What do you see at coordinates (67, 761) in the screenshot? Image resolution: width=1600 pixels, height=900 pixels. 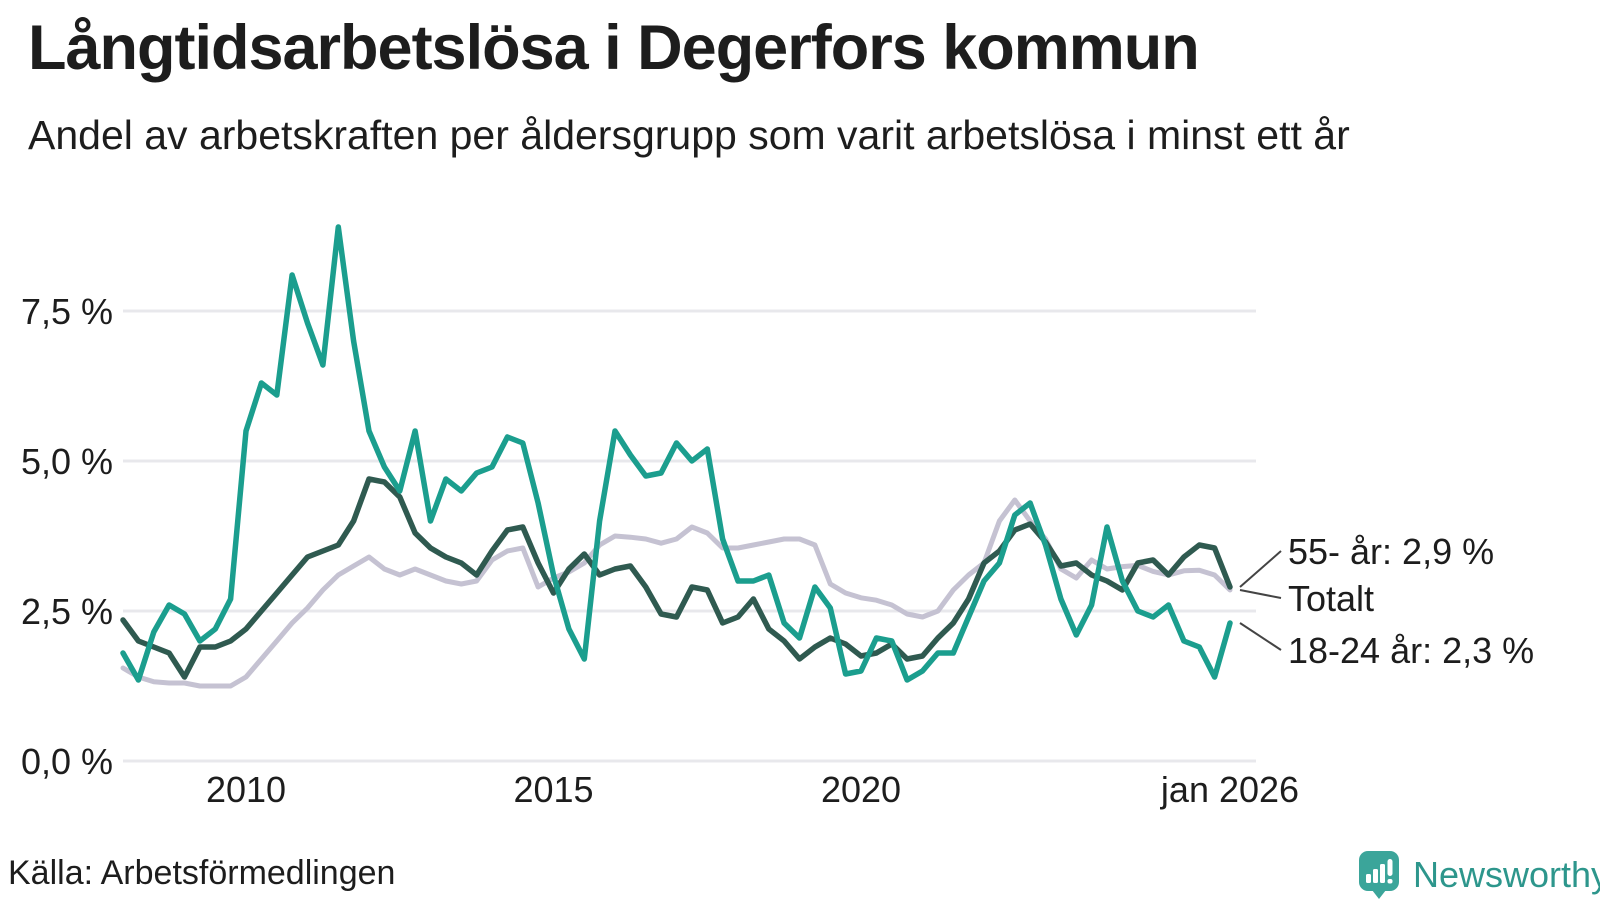 I see `y-tick-label: 0,0 %` at bounding box center [67, 761].